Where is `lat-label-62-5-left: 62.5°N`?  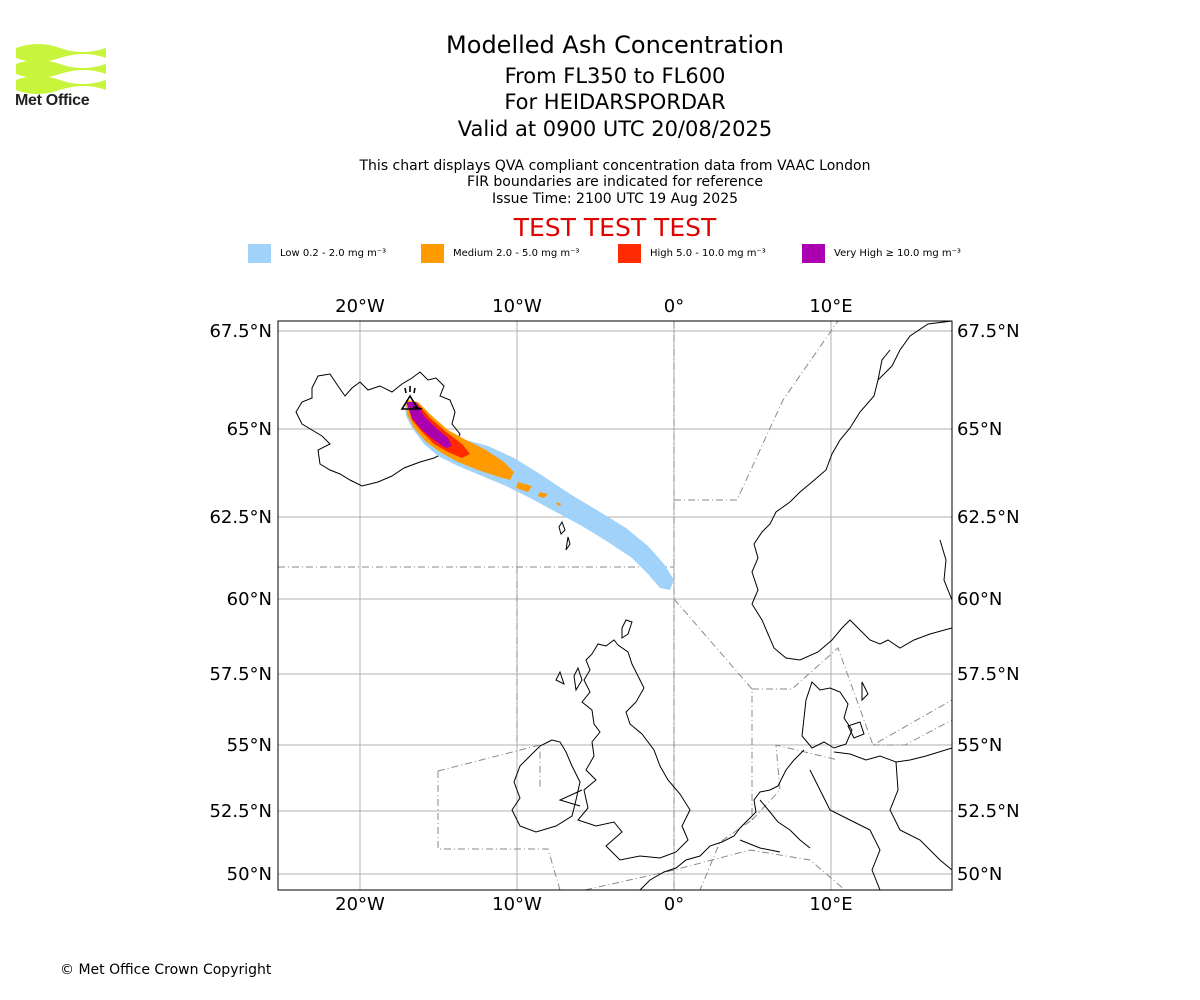
lat-label-62-5-left: 62.5°N is located at coordinates (240, 517).